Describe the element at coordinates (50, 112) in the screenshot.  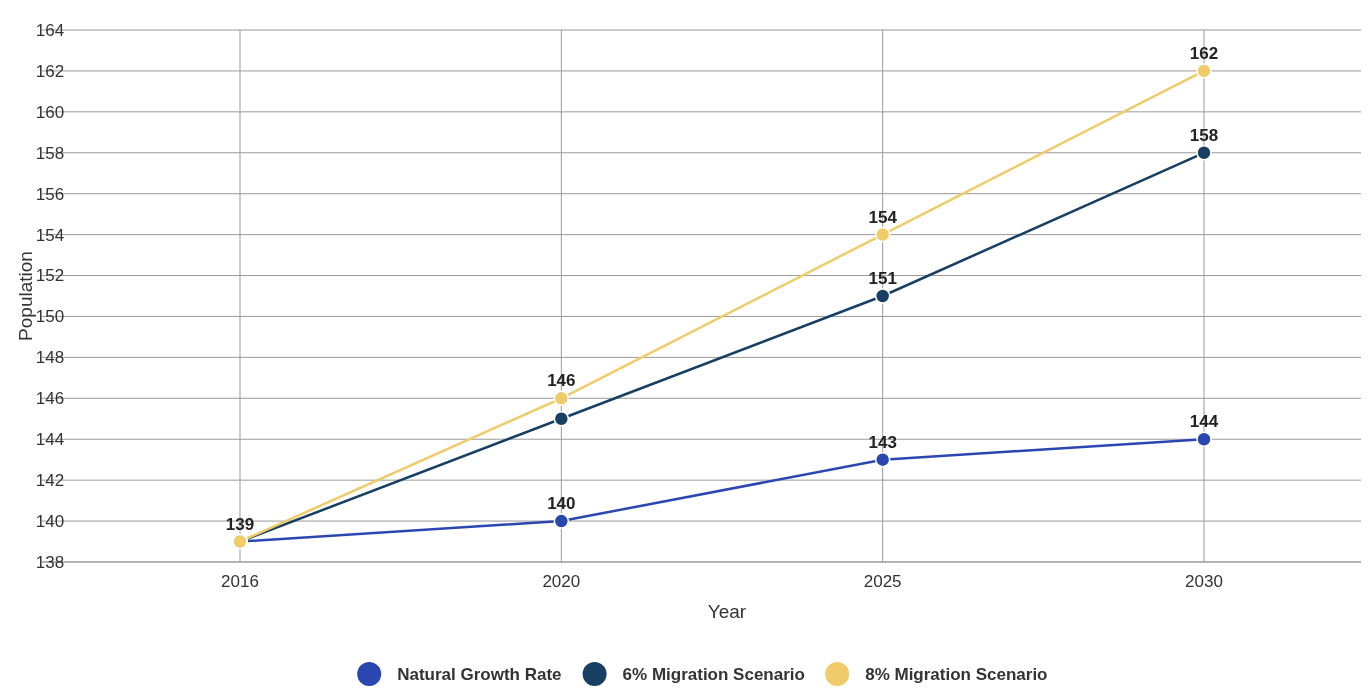
I see `y-tick-label: 160` at that location.